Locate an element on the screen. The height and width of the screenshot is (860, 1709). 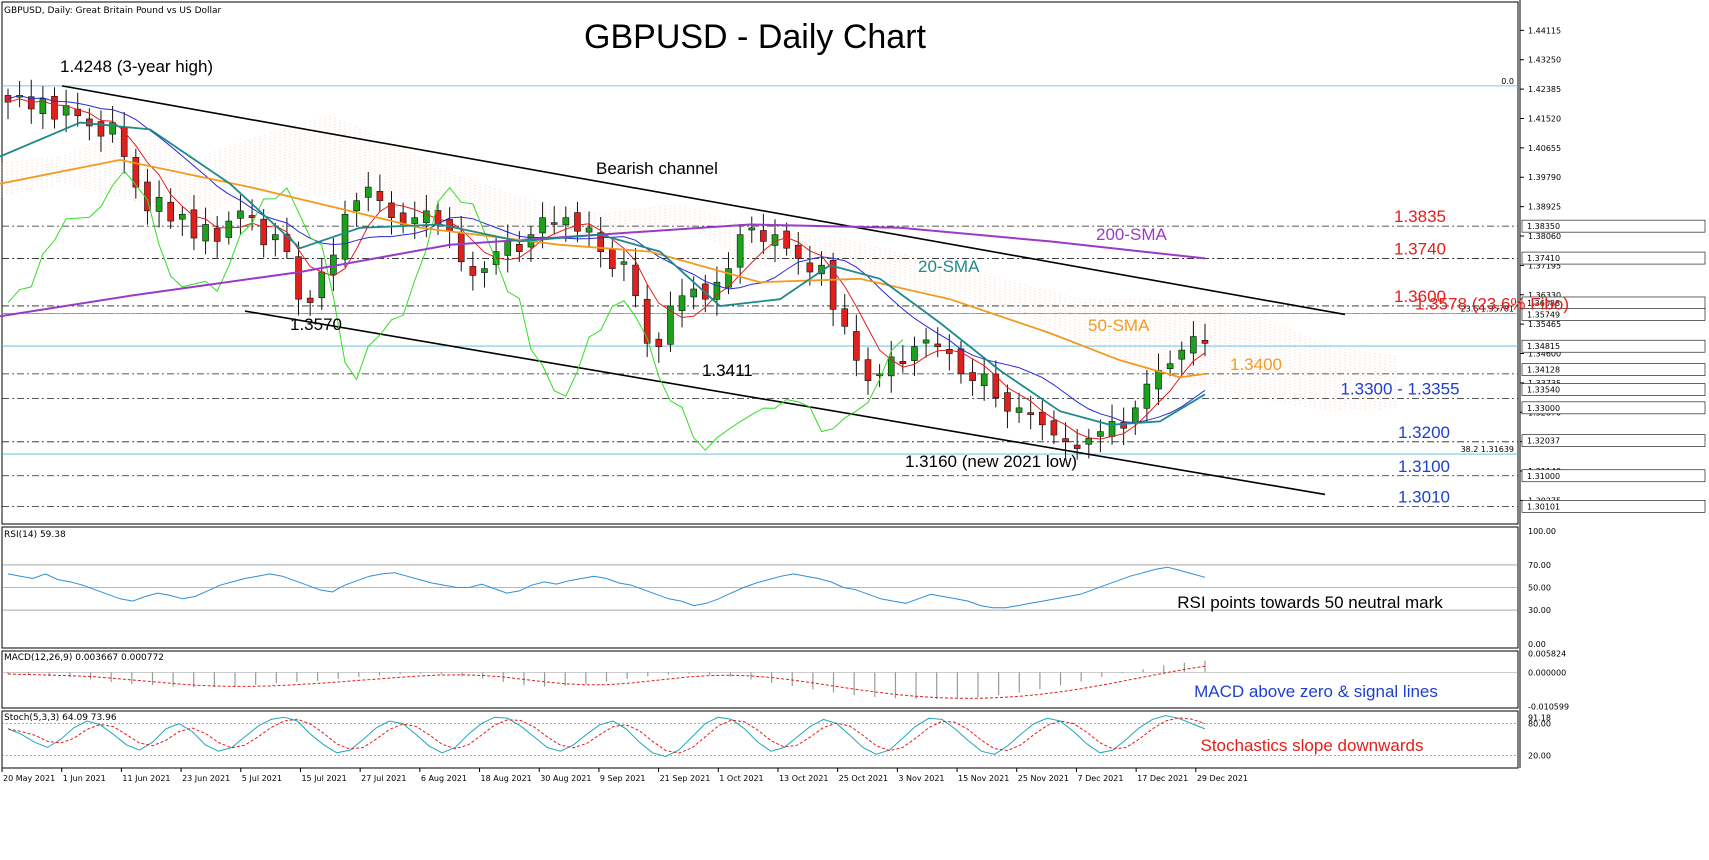
x-tick-label: 21 Sep 2021 is located at coordinates (685, 778).